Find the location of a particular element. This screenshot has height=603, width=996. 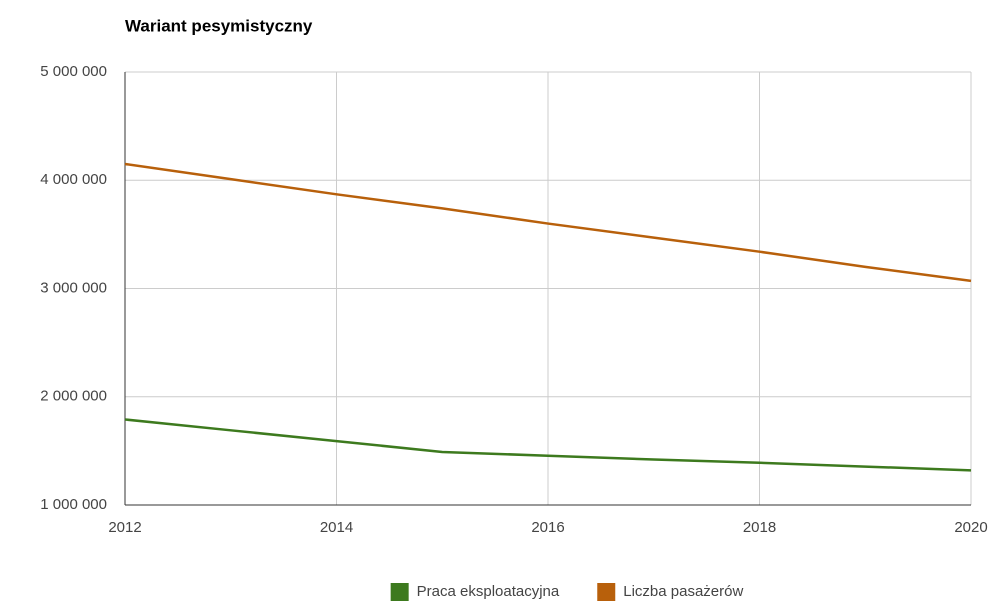

x-tick-label: 2014 is located at coordinates (336, 527).